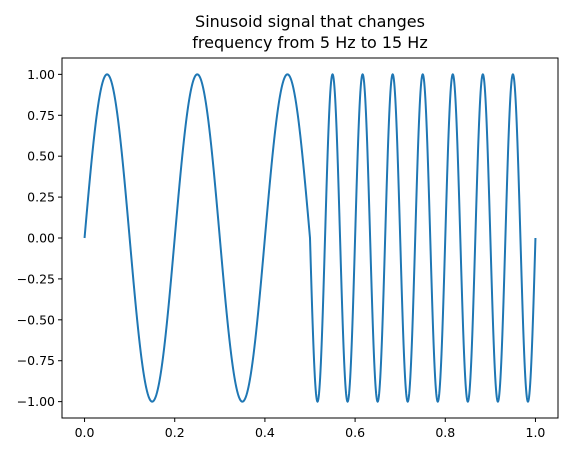 The width and height of the screenshot is (568, 461). I want to click on y-tick-label: 0.00, so click(41, 238).